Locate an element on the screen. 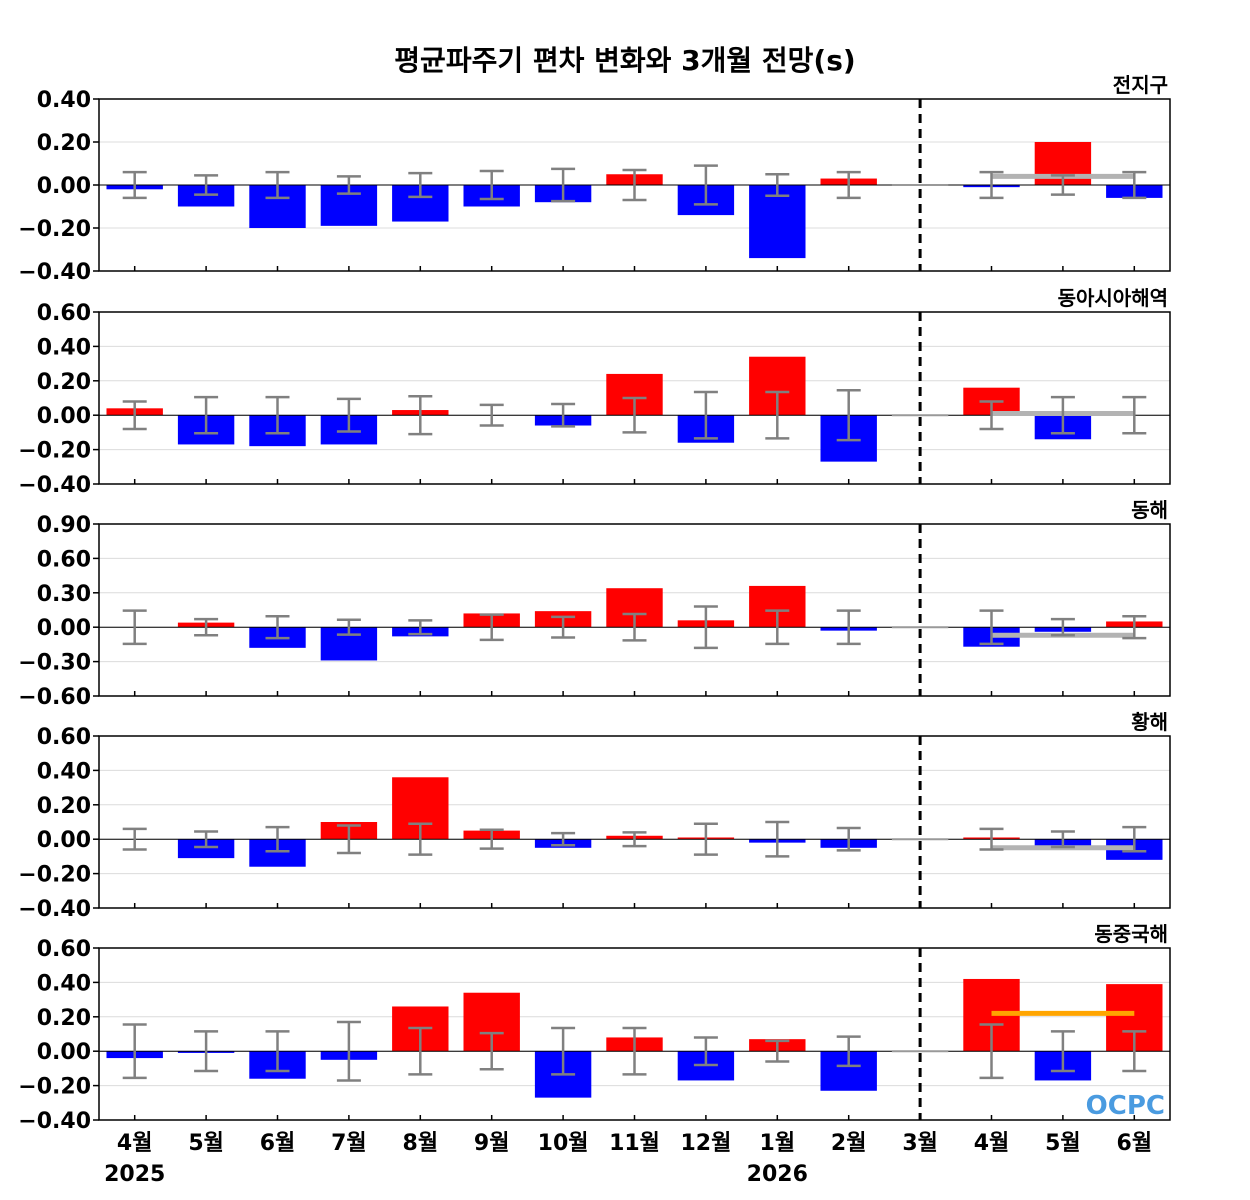 This screenshot has width=1250, height=1200. chart-title: 평균파주기 편차 변화와 3개월 전망(s) is located at coordinates (624, 60).